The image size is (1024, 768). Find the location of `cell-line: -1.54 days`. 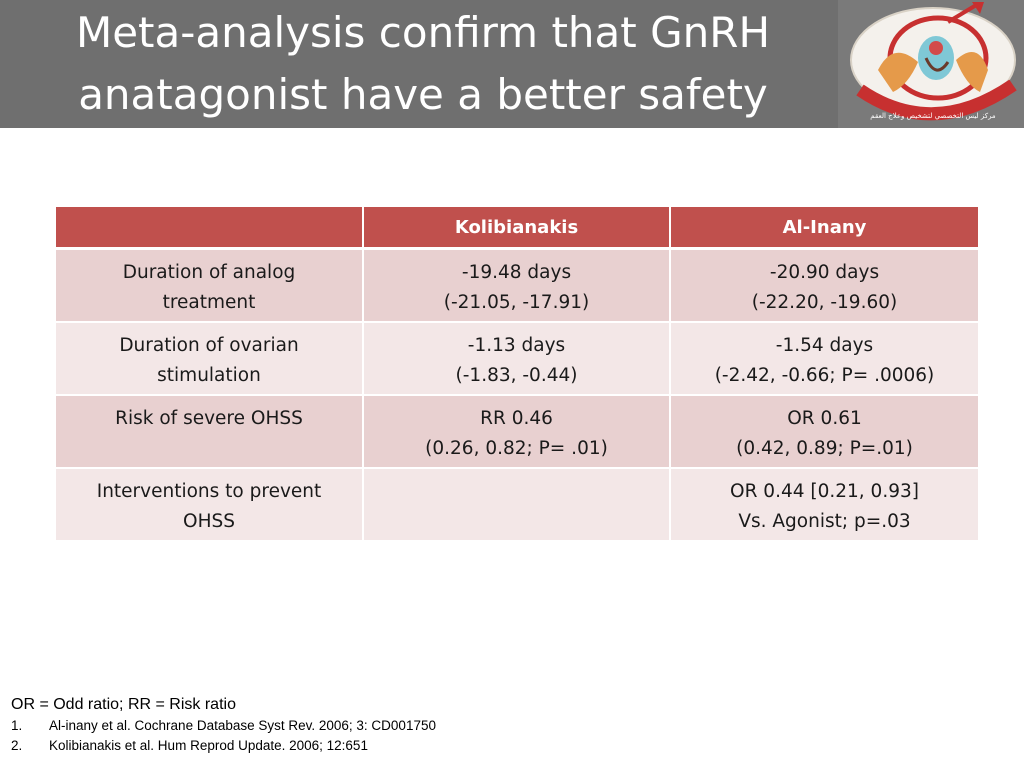

cell-line: -1.54 days is located at coordinates (824, 345).